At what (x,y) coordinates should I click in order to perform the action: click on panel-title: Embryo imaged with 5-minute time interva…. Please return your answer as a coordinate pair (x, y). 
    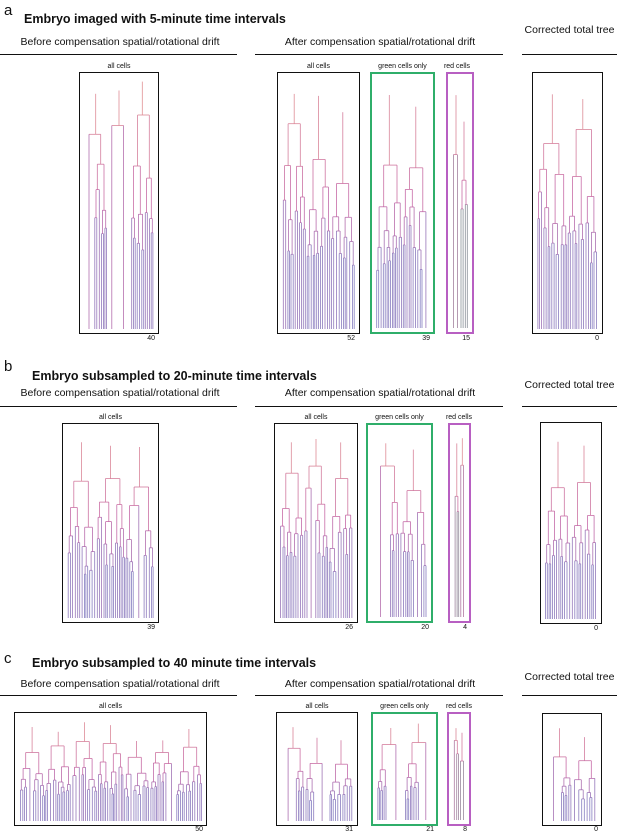
    Looking at the image, I should click on (155, 19).